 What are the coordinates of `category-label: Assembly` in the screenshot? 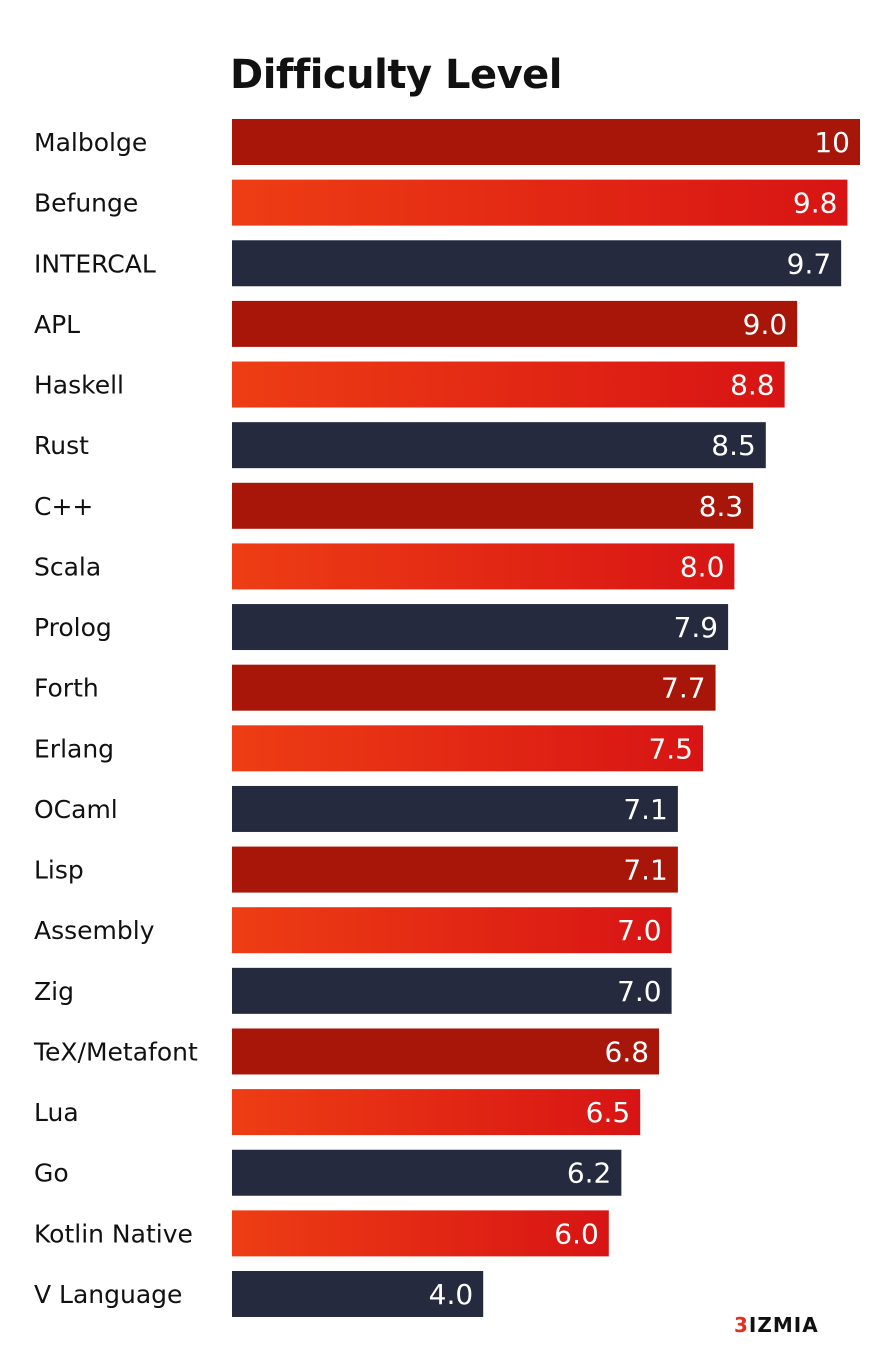 It's located at (94, 930).